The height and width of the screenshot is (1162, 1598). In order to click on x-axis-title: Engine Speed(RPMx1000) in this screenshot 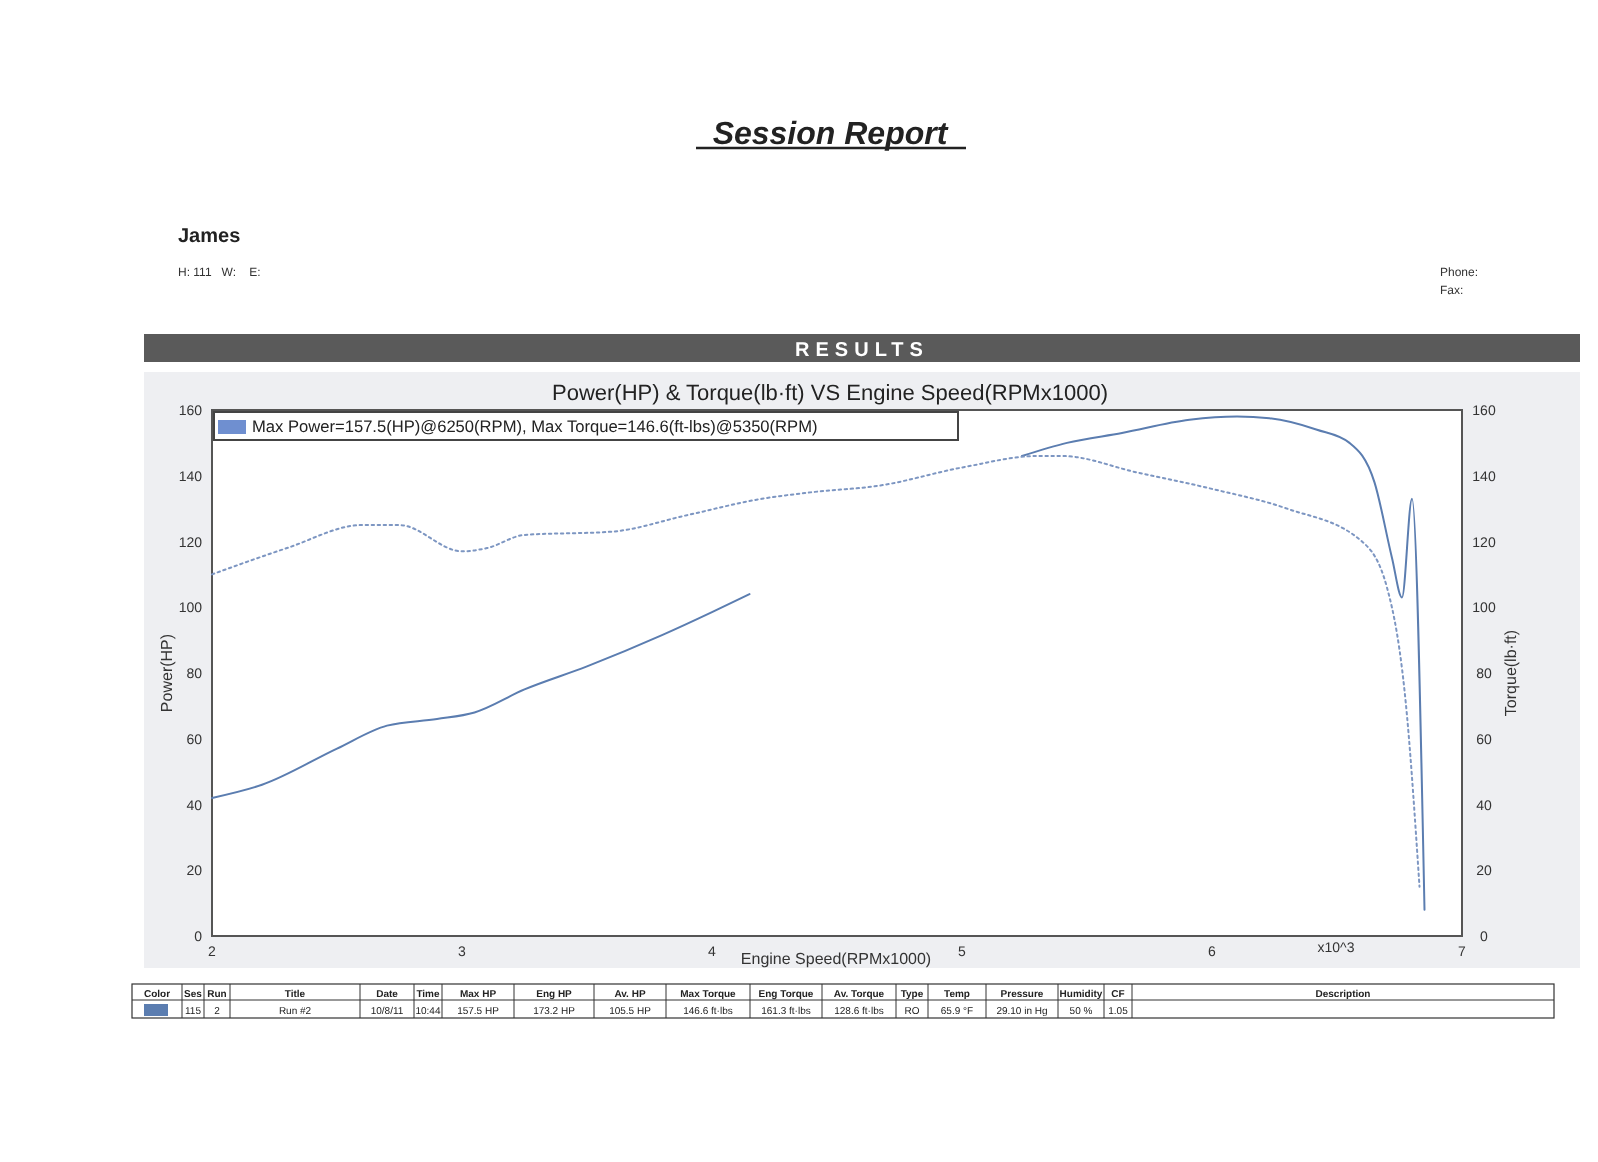, I will do `click(836, 959)`.